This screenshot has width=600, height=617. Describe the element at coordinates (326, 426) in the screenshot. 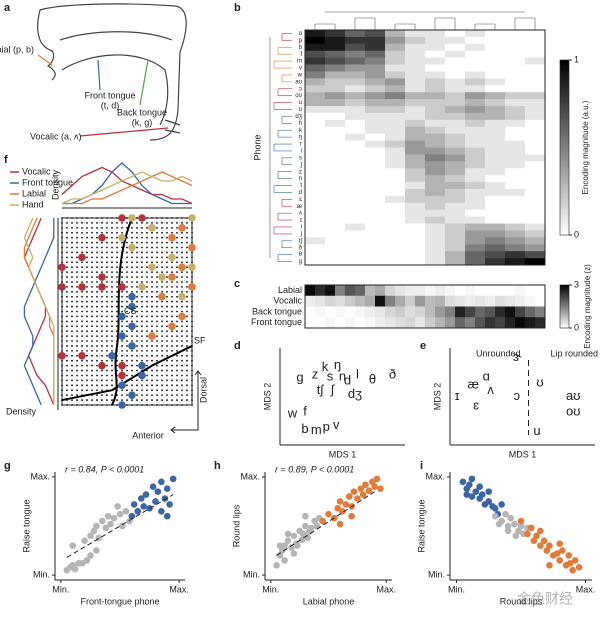

I see `phone-point: p` at that location.